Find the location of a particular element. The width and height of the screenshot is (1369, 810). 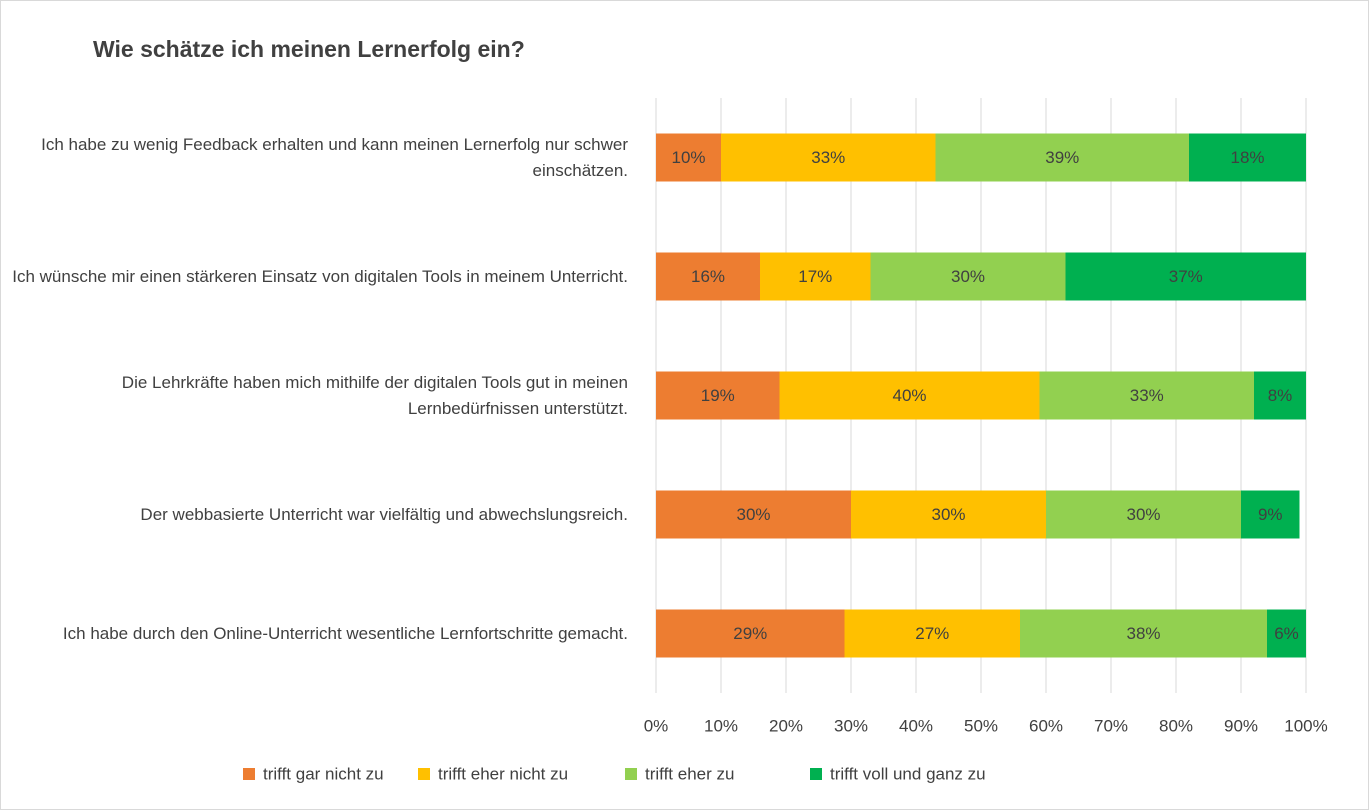

data-label: 37% is located at coordinates (1186, 276).